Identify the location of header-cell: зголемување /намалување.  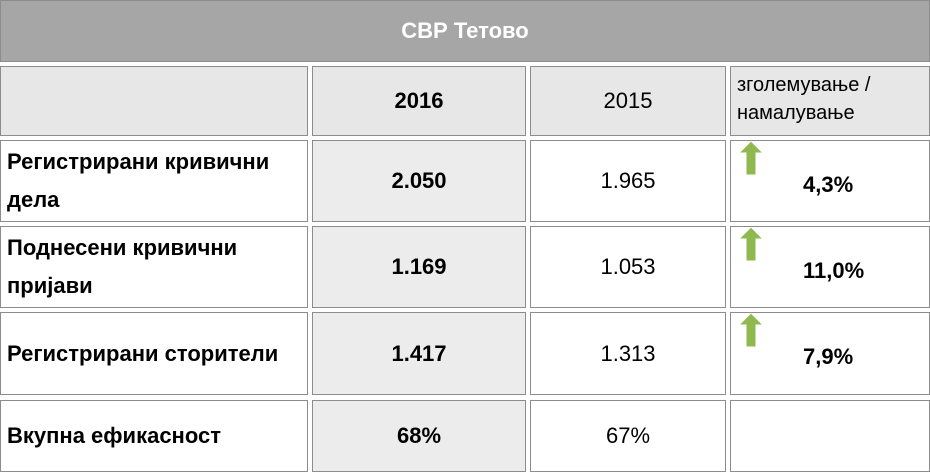
(830, 101).